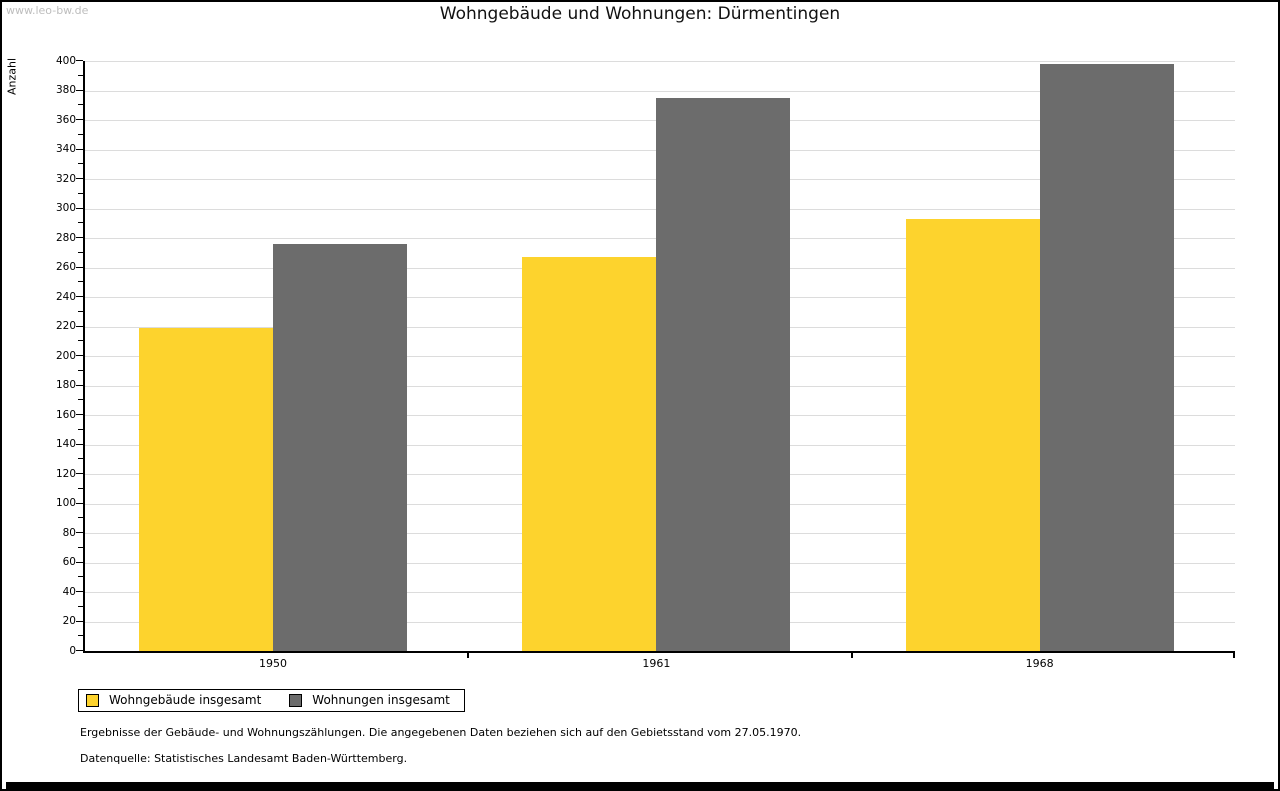 This screenshot has width=1280, height=791. Describe the element at coordinates (72, 650) in the screenshot. I see `y-tick-label-0: 0` at that location.